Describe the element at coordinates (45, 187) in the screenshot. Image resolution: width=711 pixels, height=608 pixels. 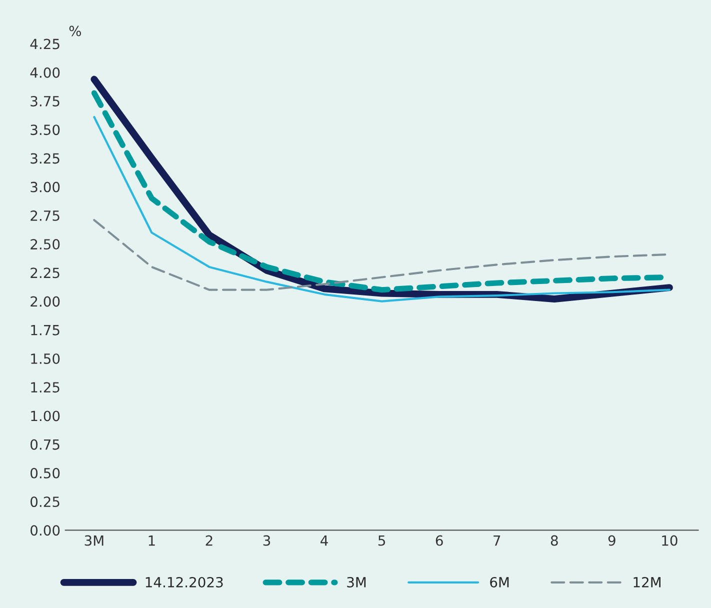
I see `y-tick-label: 3.00` at that location.